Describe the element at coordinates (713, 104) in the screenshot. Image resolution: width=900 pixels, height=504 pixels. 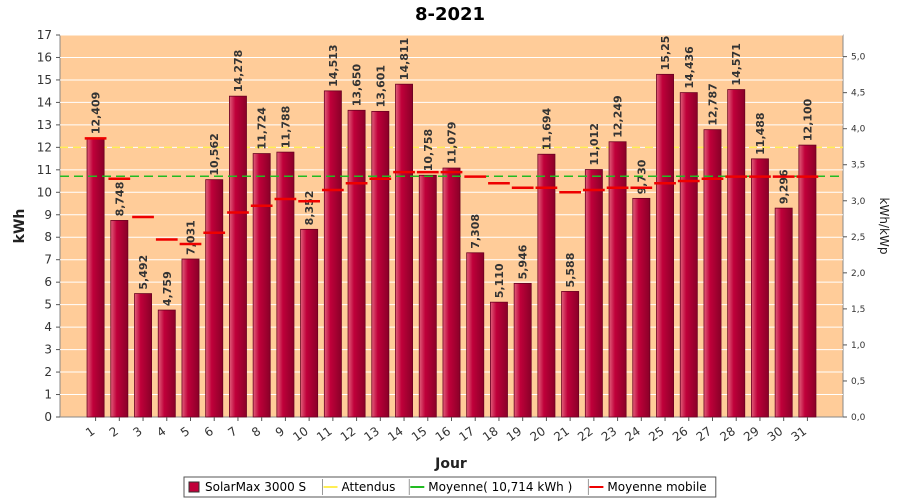
I see `bar-value-label: 12,787` at that location.